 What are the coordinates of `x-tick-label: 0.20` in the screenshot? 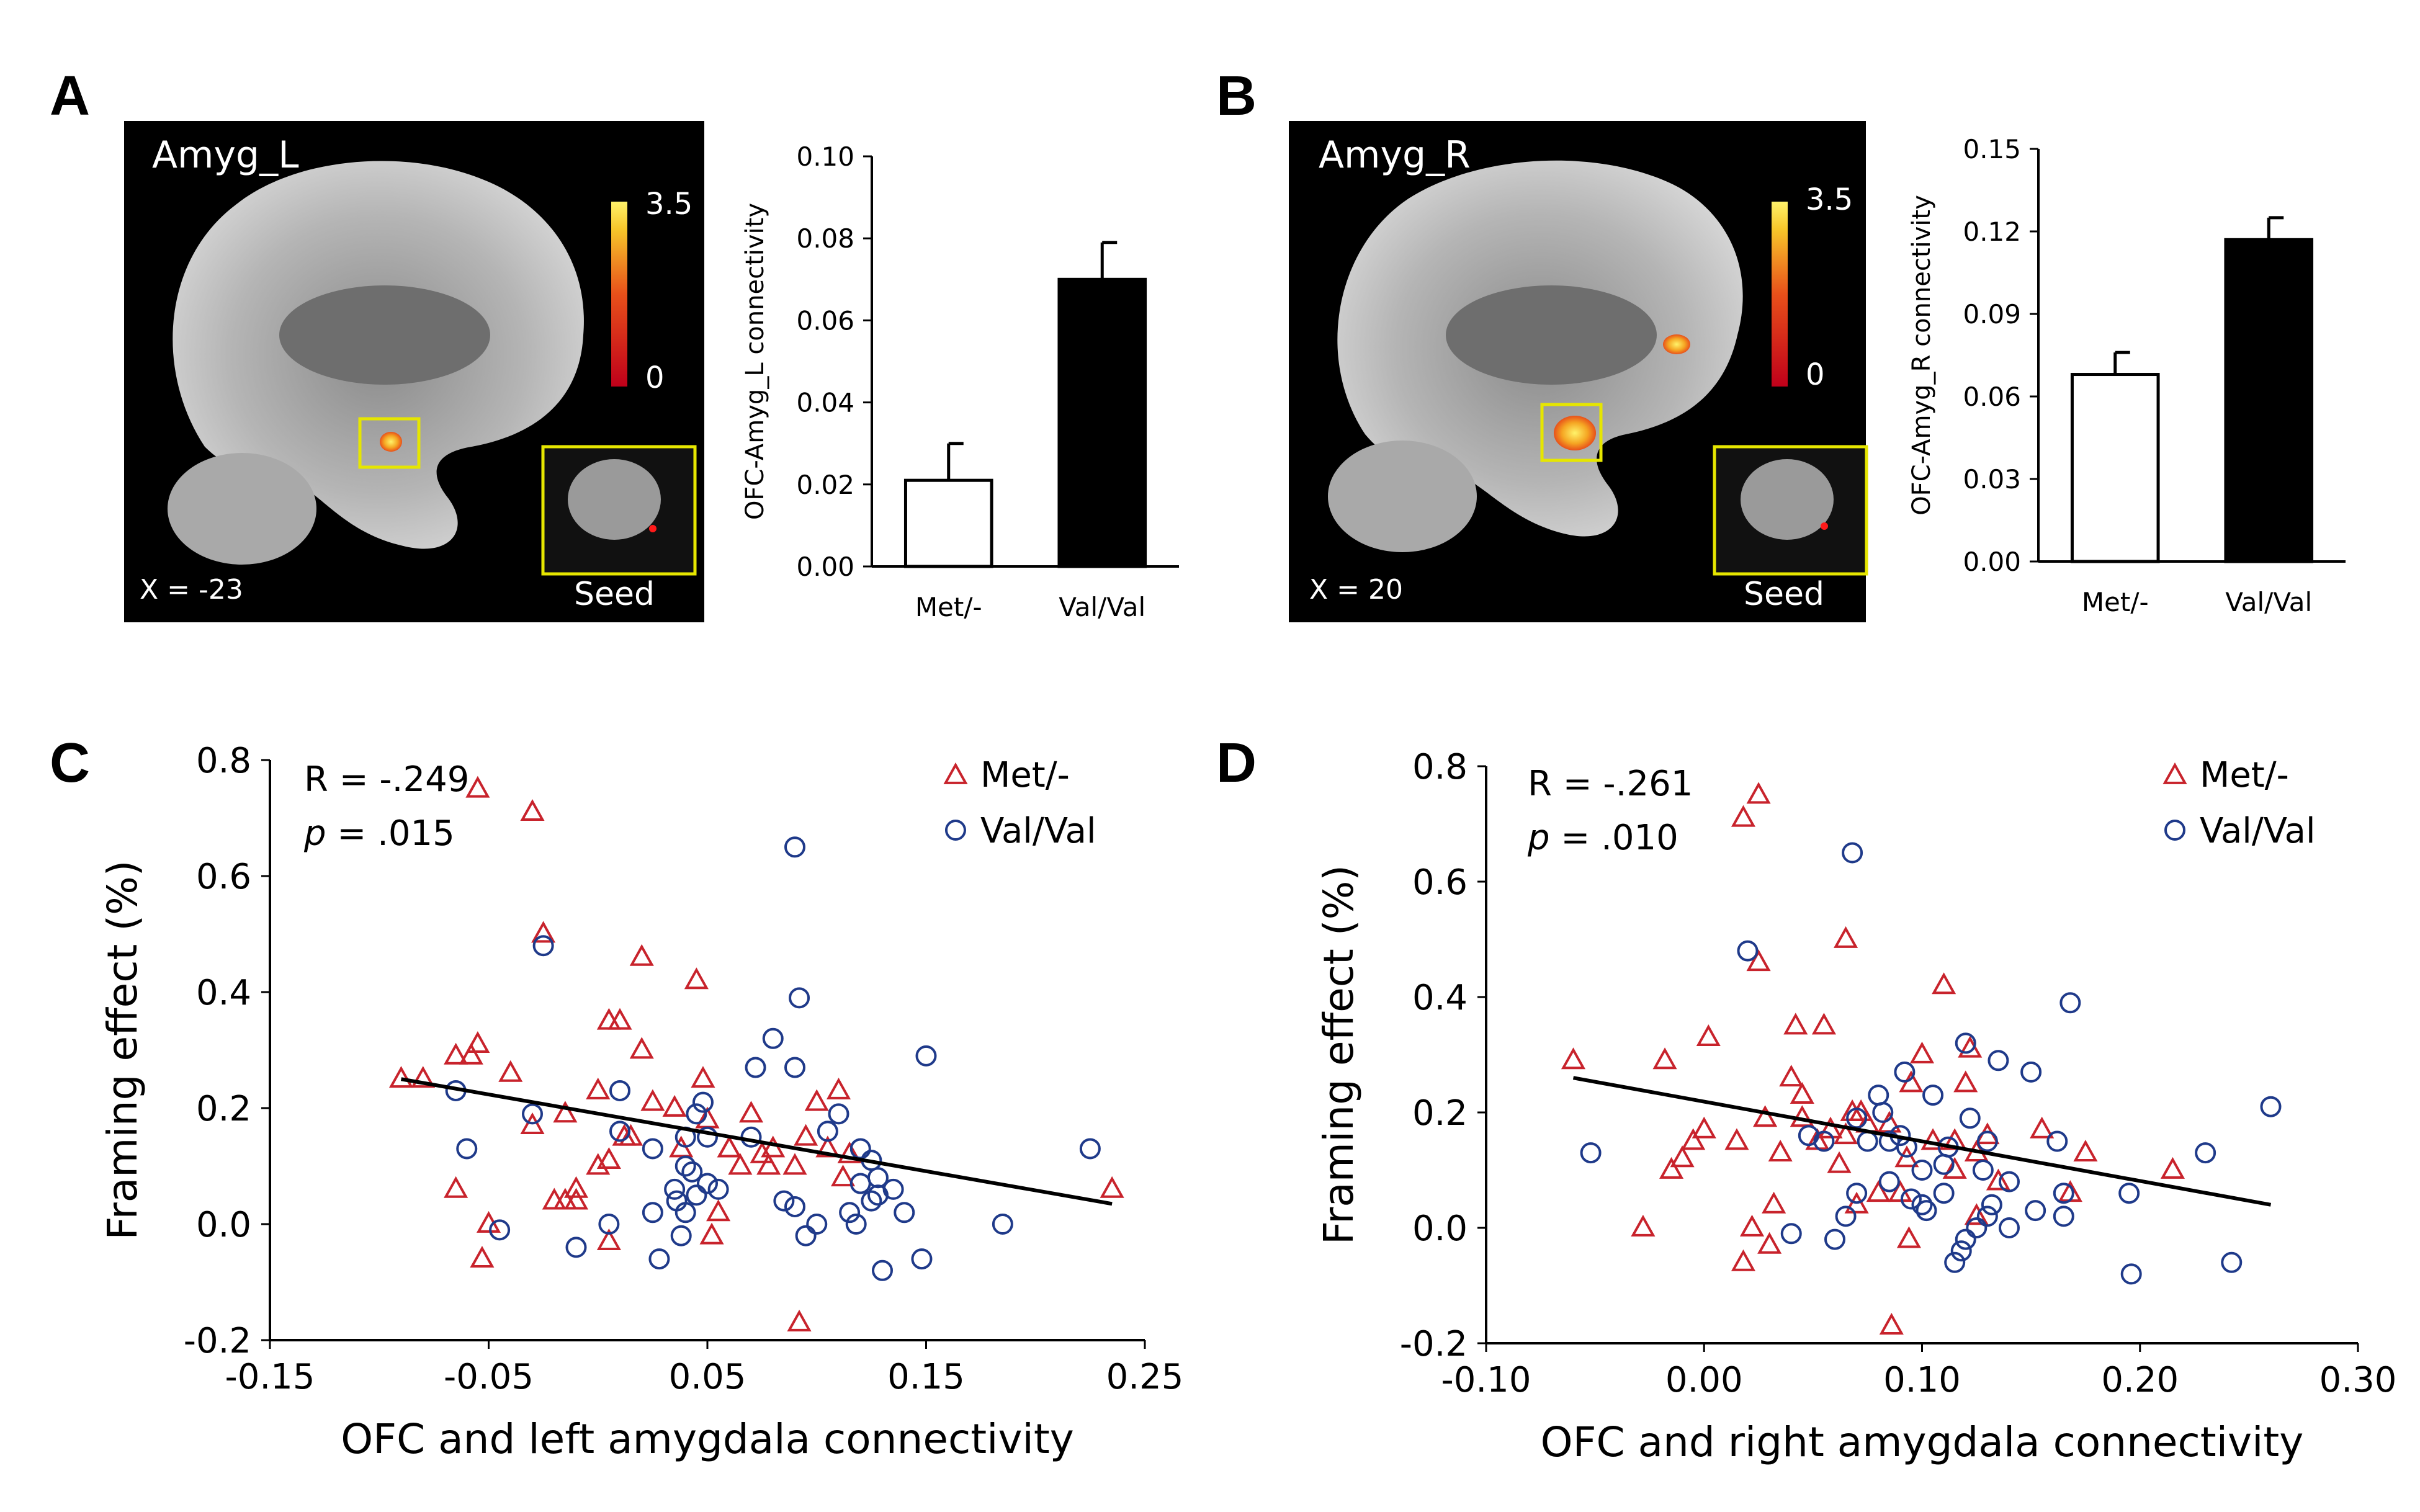 It's located at (2140, 1380).